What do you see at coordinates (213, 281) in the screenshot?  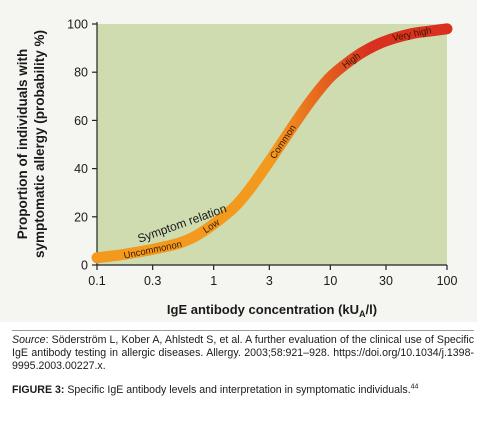 I see `x-tick-label: 1` at bounding box center [213, 281].